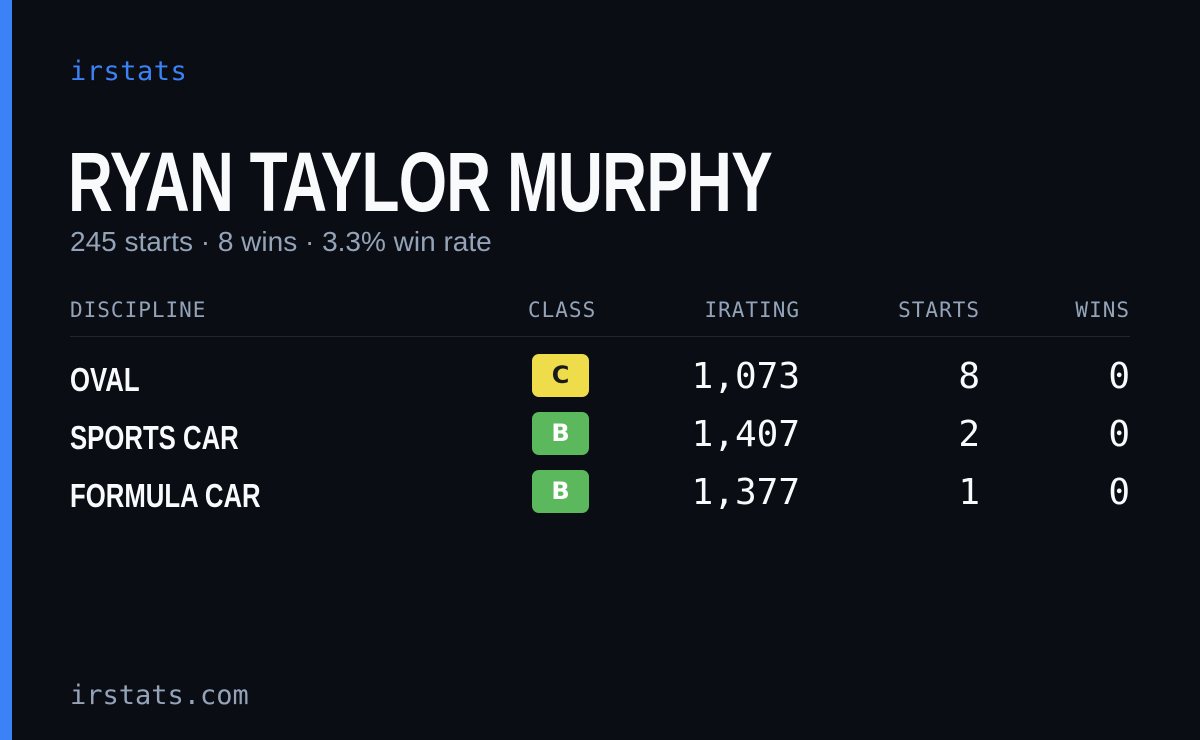  What do you see at coordinates (1102, 310) in the screenshot?
I see `header-wins: WINS` at bounding box center [1102, 310].